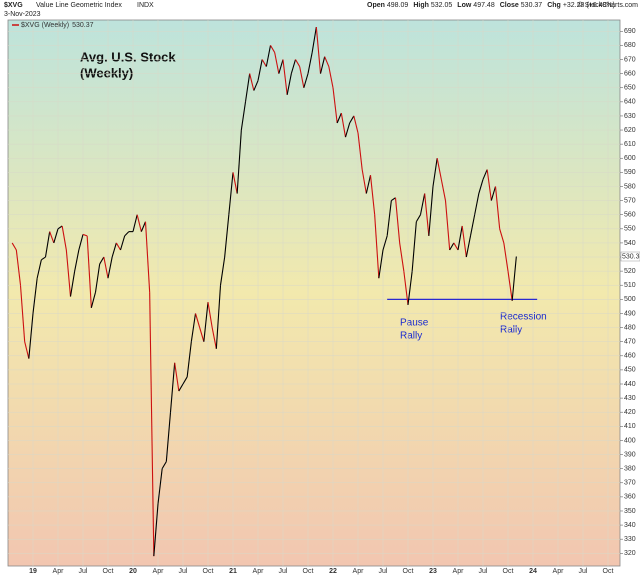  Describe the element at coordinates (433, 571) in the screenshot. I see `x-tick-label: 23` at that location.